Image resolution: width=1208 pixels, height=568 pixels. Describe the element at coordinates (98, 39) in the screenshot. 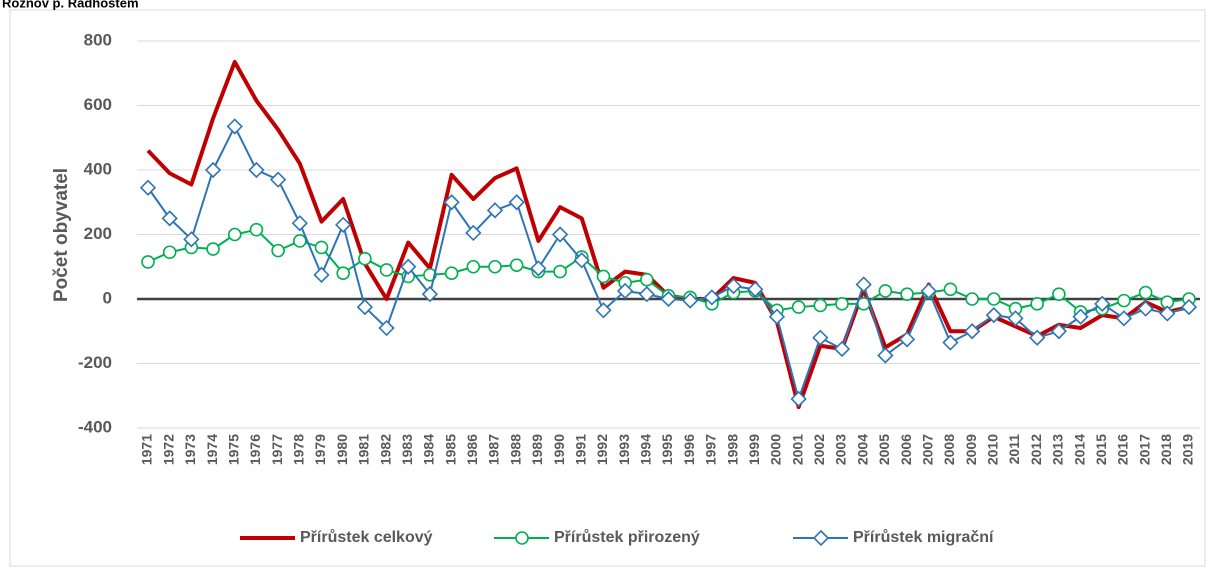

I see `y-tick-label: 800` at that location.